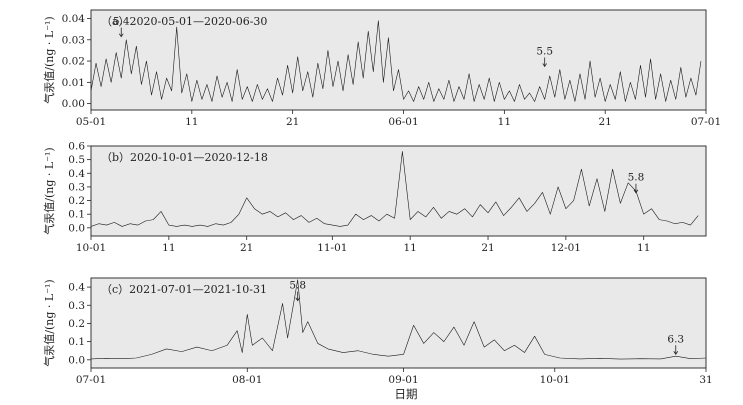 The width and height of the screenshot is (743, 405). I want to click on x-tick-label: 11-01, so click(332, 248).